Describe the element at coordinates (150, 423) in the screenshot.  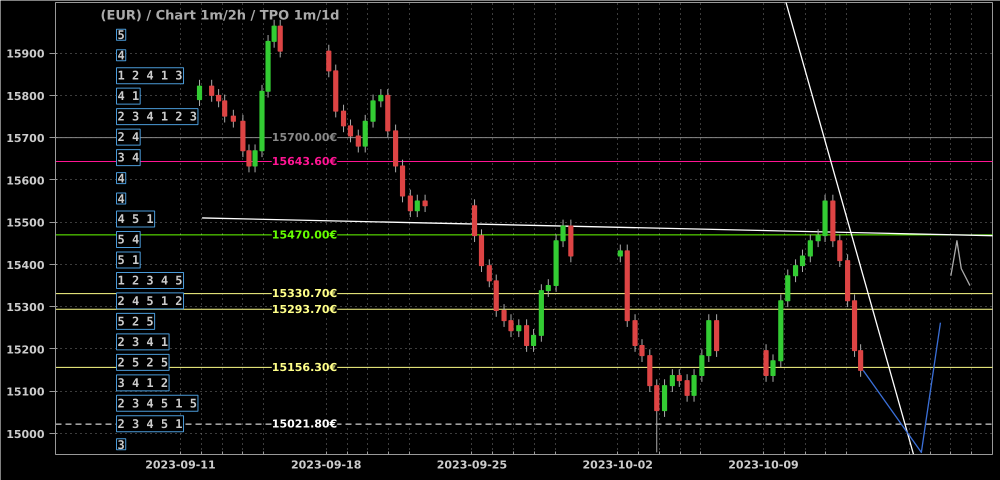
I see `annotation: 2 3 4 5 1` at that location.